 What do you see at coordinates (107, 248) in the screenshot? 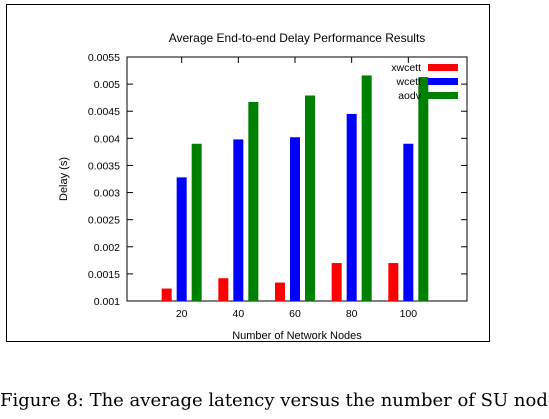
I see `y-tick-label: 0.002` at bounding box center [107, 248].